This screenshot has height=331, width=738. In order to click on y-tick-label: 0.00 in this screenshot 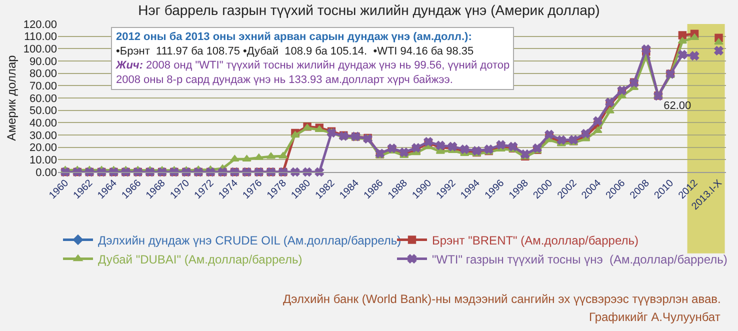, I will do `click(46, 172)`.